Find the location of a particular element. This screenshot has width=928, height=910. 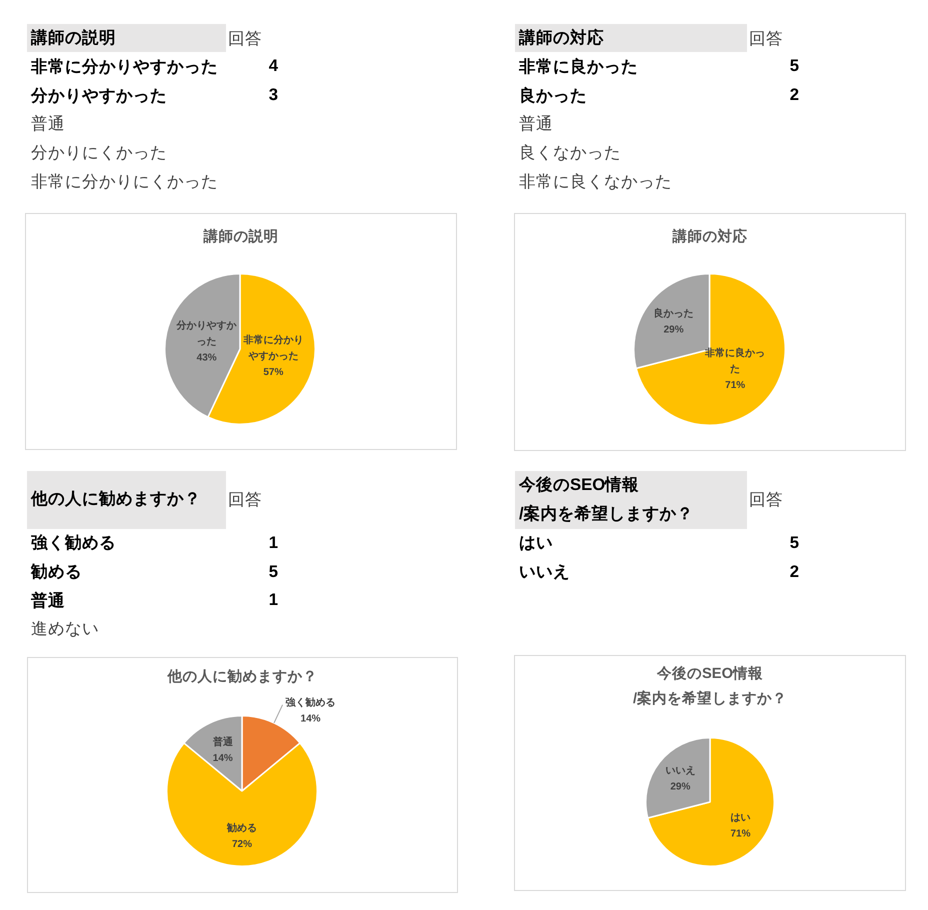

slice-label: 非常に分かりやすかった is located at coordinates (273, 348).